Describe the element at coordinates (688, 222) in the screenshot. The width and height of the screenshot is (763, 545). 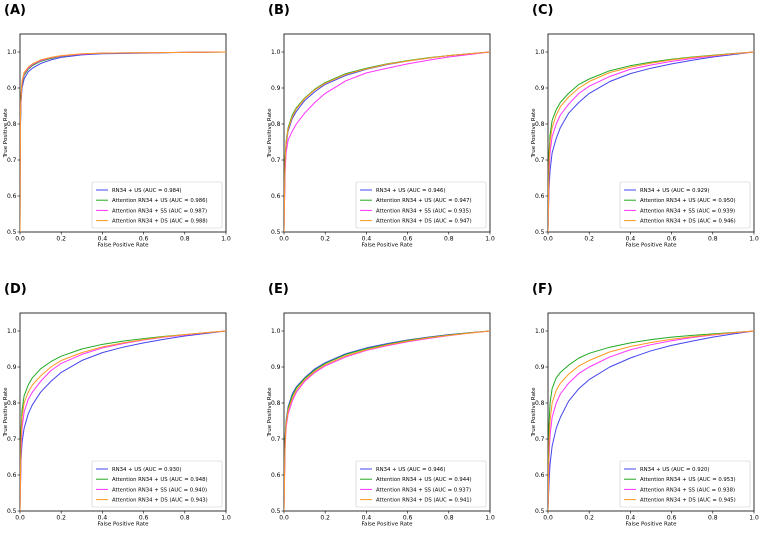
I see `legend-entry: Attention RN34 + DS (AUC = 0.946)` at that location.